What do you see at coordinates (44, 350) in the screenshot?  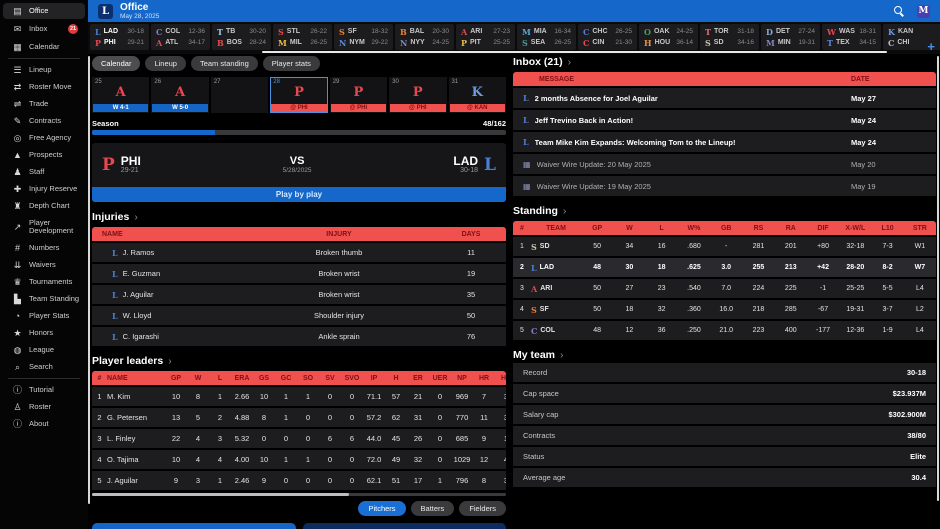 I see `sidebar-item: ◍ League` at bounding box center [44, 350].